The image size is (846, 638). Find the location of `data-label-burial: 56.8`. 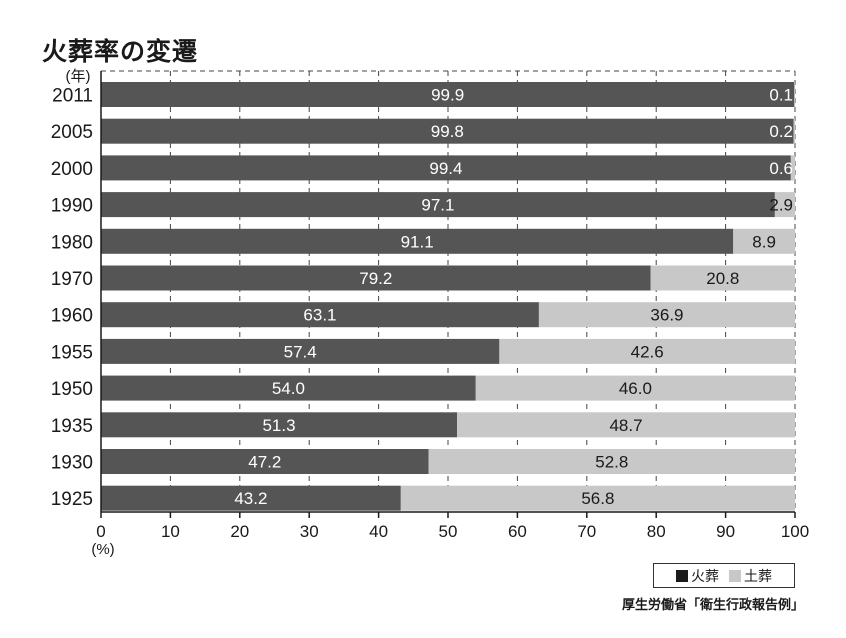

data-label-burial: 56.8 is located at coordinates (597, 498).